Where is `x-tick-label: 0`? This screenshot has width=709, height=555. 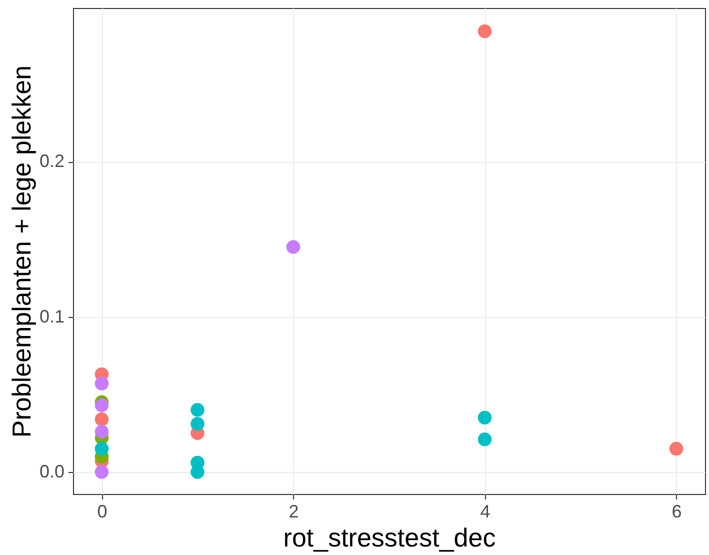
x-tick-label: 0 is located at coordinates (102, 512).